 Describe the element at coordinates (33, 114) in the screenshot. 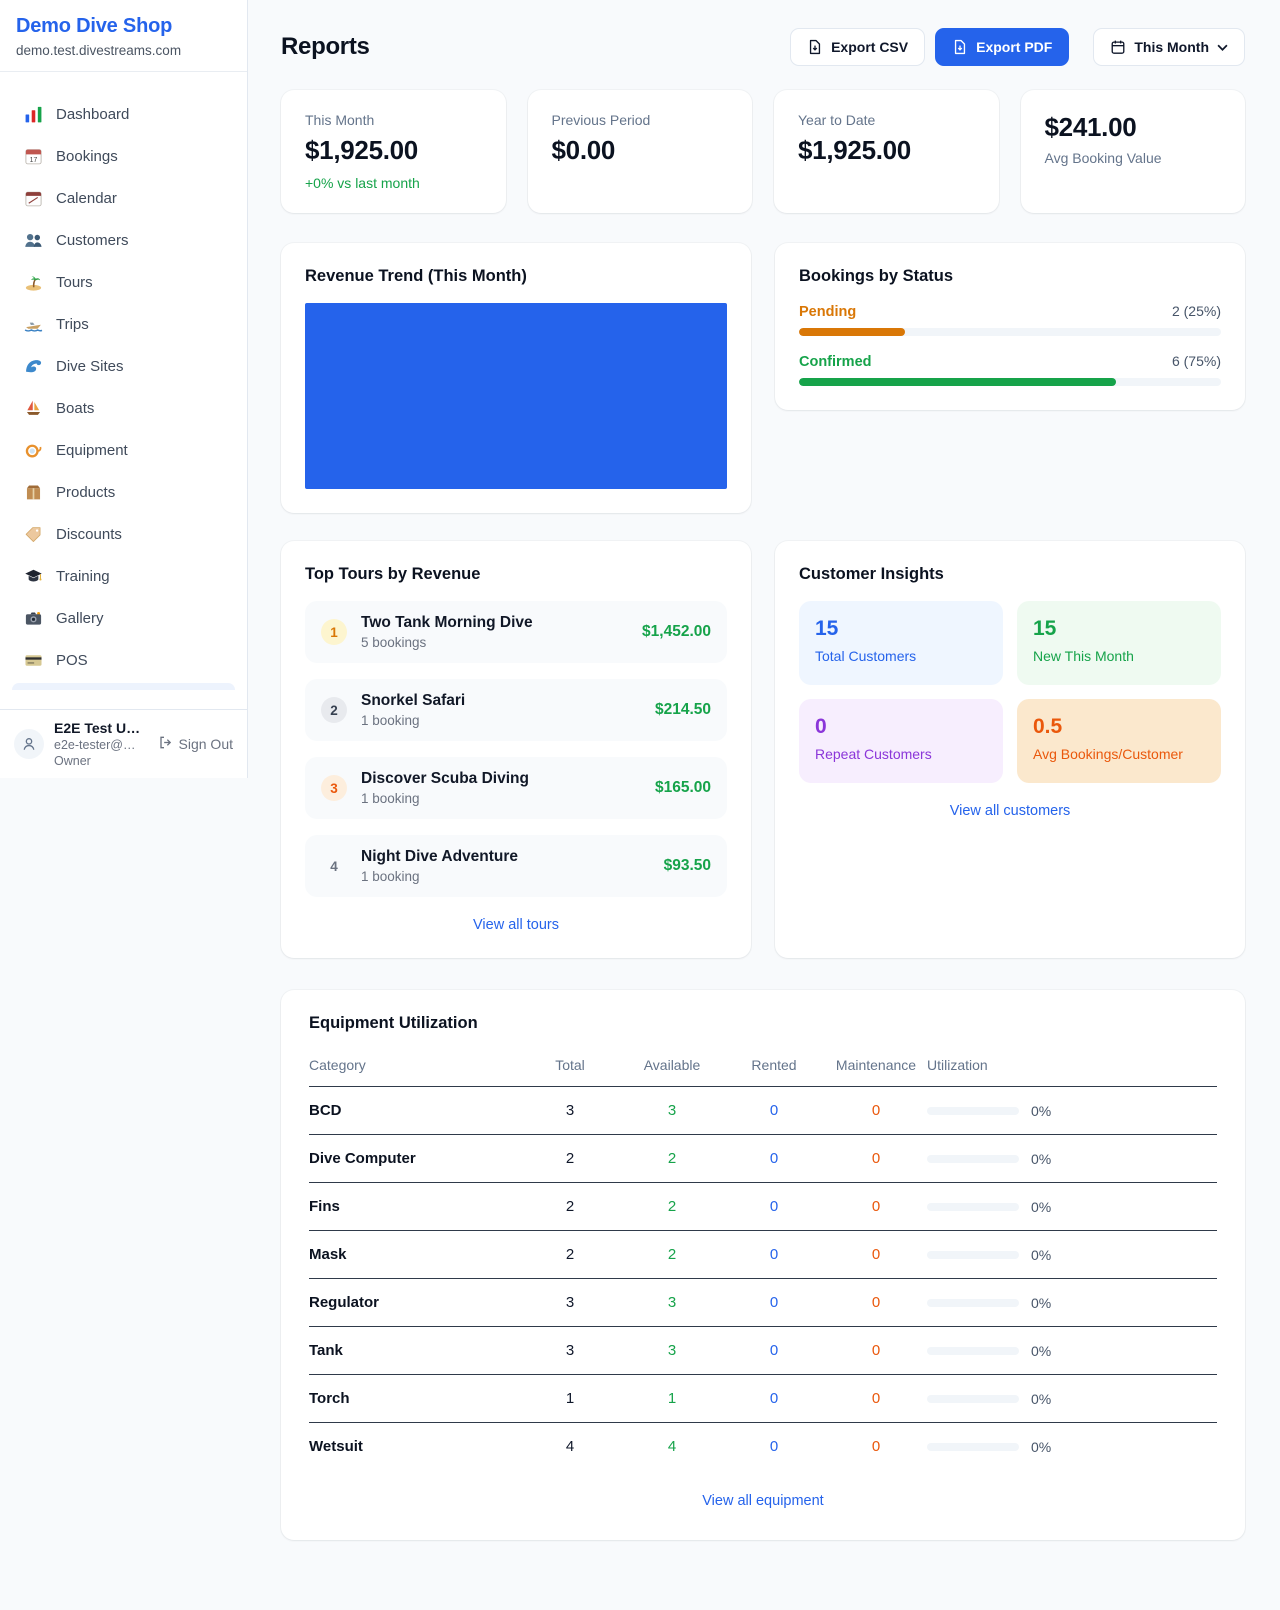

I see `bar-chart-icon` at that location.